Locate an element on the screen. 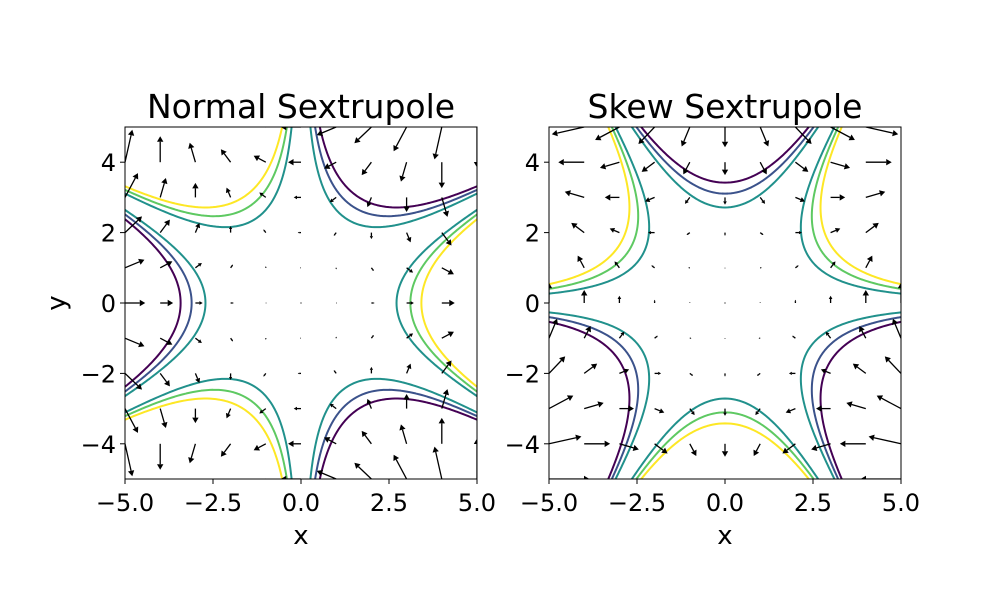  x-tick-label: −2.5 is located at coordinates (213, 503).